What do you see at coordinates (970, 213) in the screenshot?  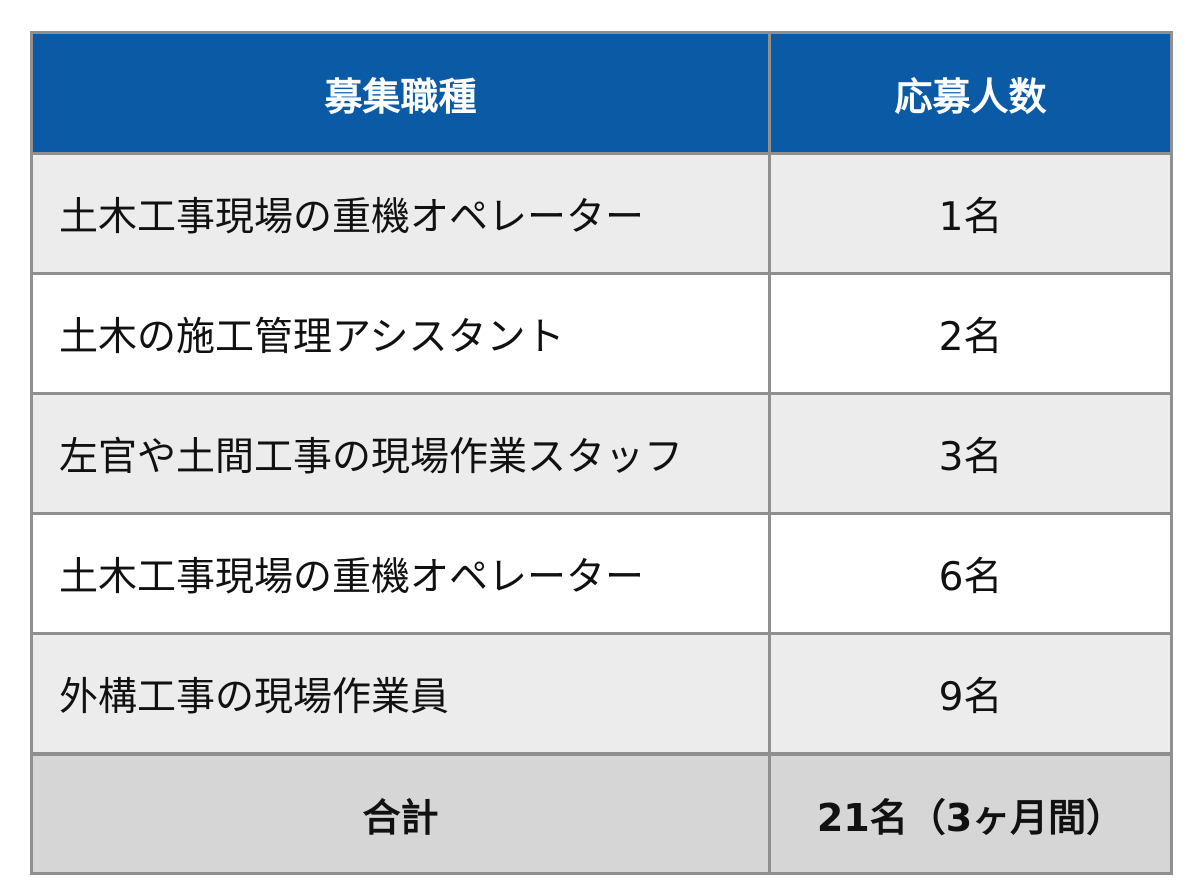 I see `applicant-count-cell: 1名` at bounding box center [970, 213].